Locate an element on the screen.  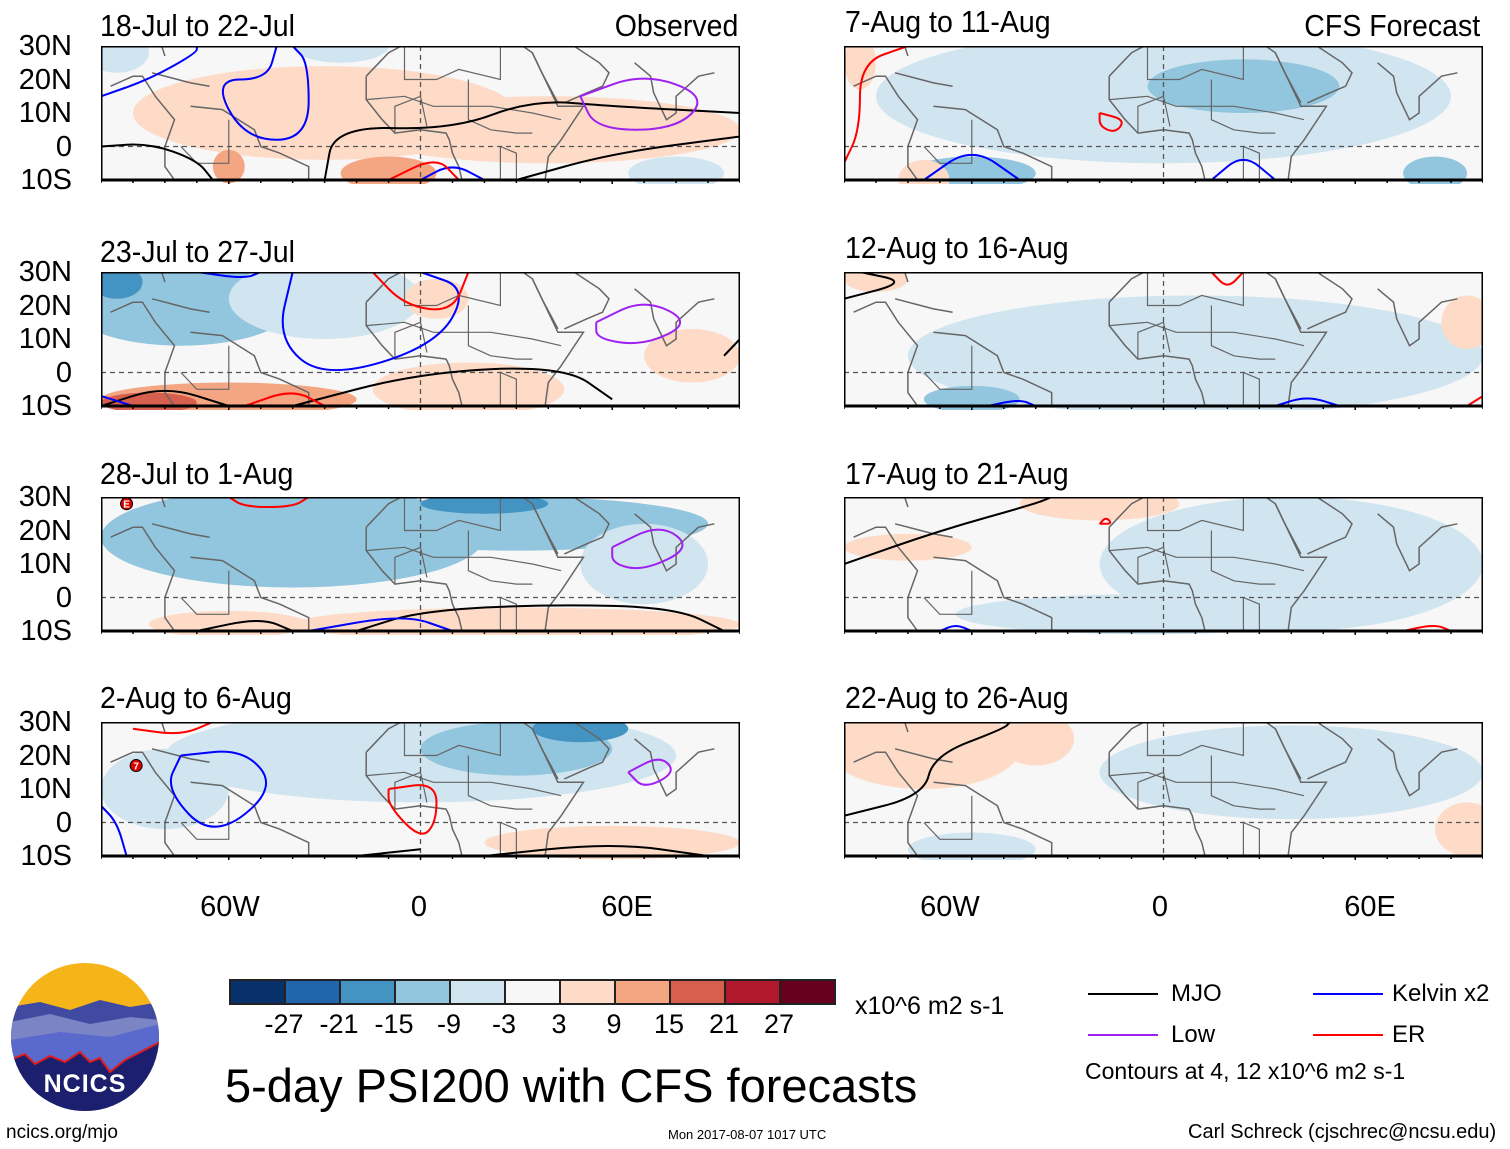
legend-label-mjo: MJO is located at coordinates (1196, 993).